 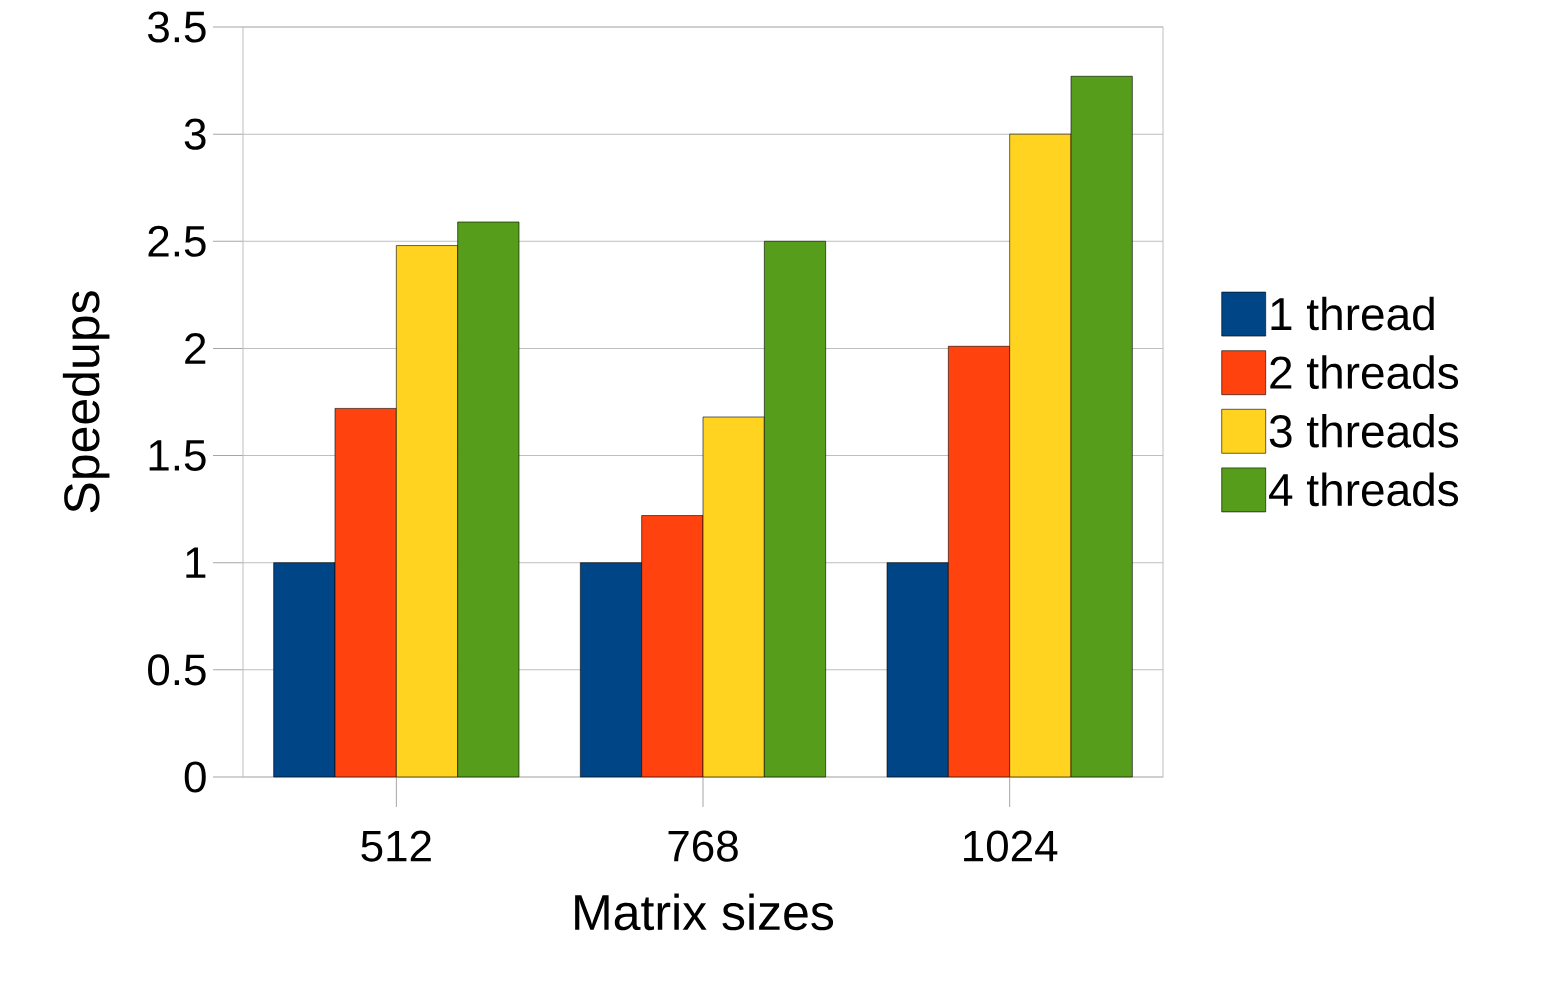 What do you see at coordinates (195, 777) in the screenshot?
I see `y-tick-label: 0` at bounding box center [195, 777].